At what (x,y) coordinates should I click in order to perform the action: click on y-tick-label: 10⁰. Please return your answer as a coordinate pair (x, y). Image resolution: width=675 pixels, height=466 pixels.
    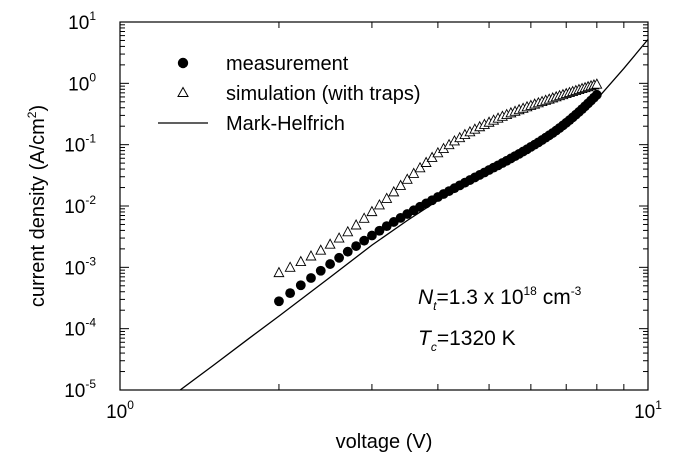
    Looking at the image, I should click on (82, 82).